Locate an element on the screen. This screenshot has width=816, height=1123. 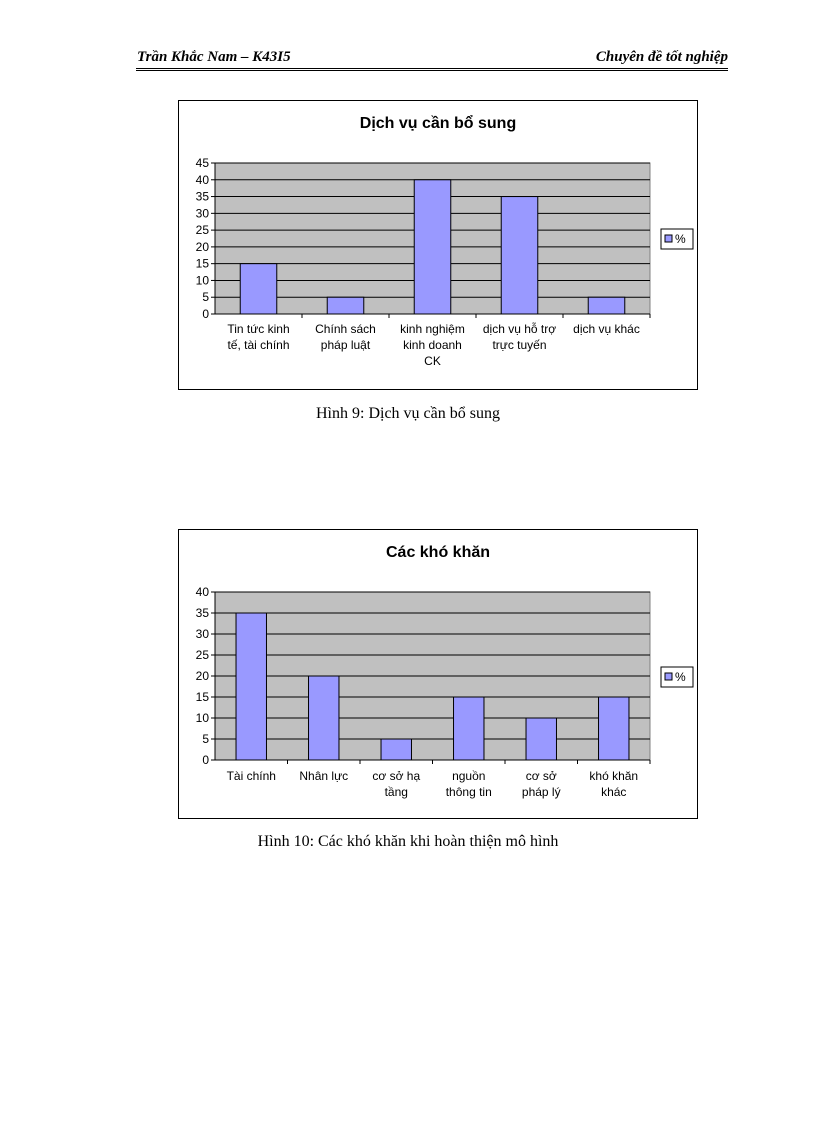
chart1-y-tick-label: 35 is located at coordinates (203, 613).